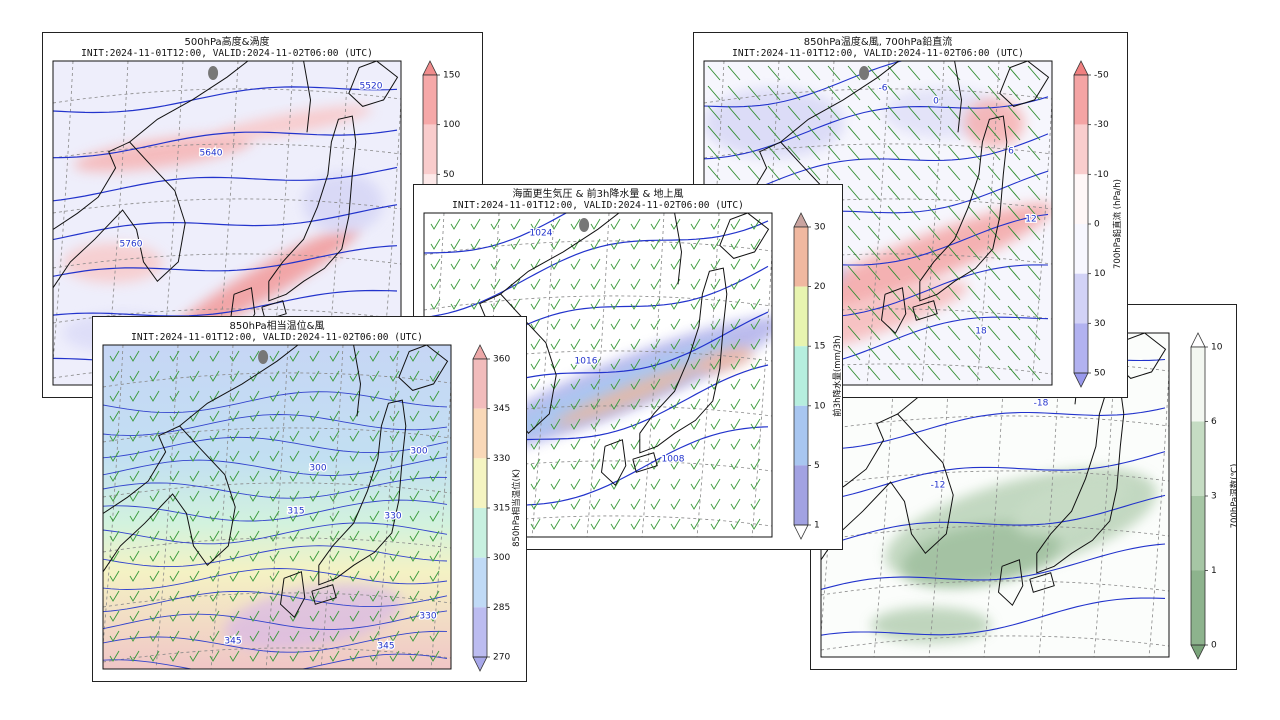 Image resolution: width=1280 pixels, height=720 pixels. What do you see at coordinates (1030, 220) in the screenshot?
I see `contour-label: 12` at bounding box center [1030, 220].